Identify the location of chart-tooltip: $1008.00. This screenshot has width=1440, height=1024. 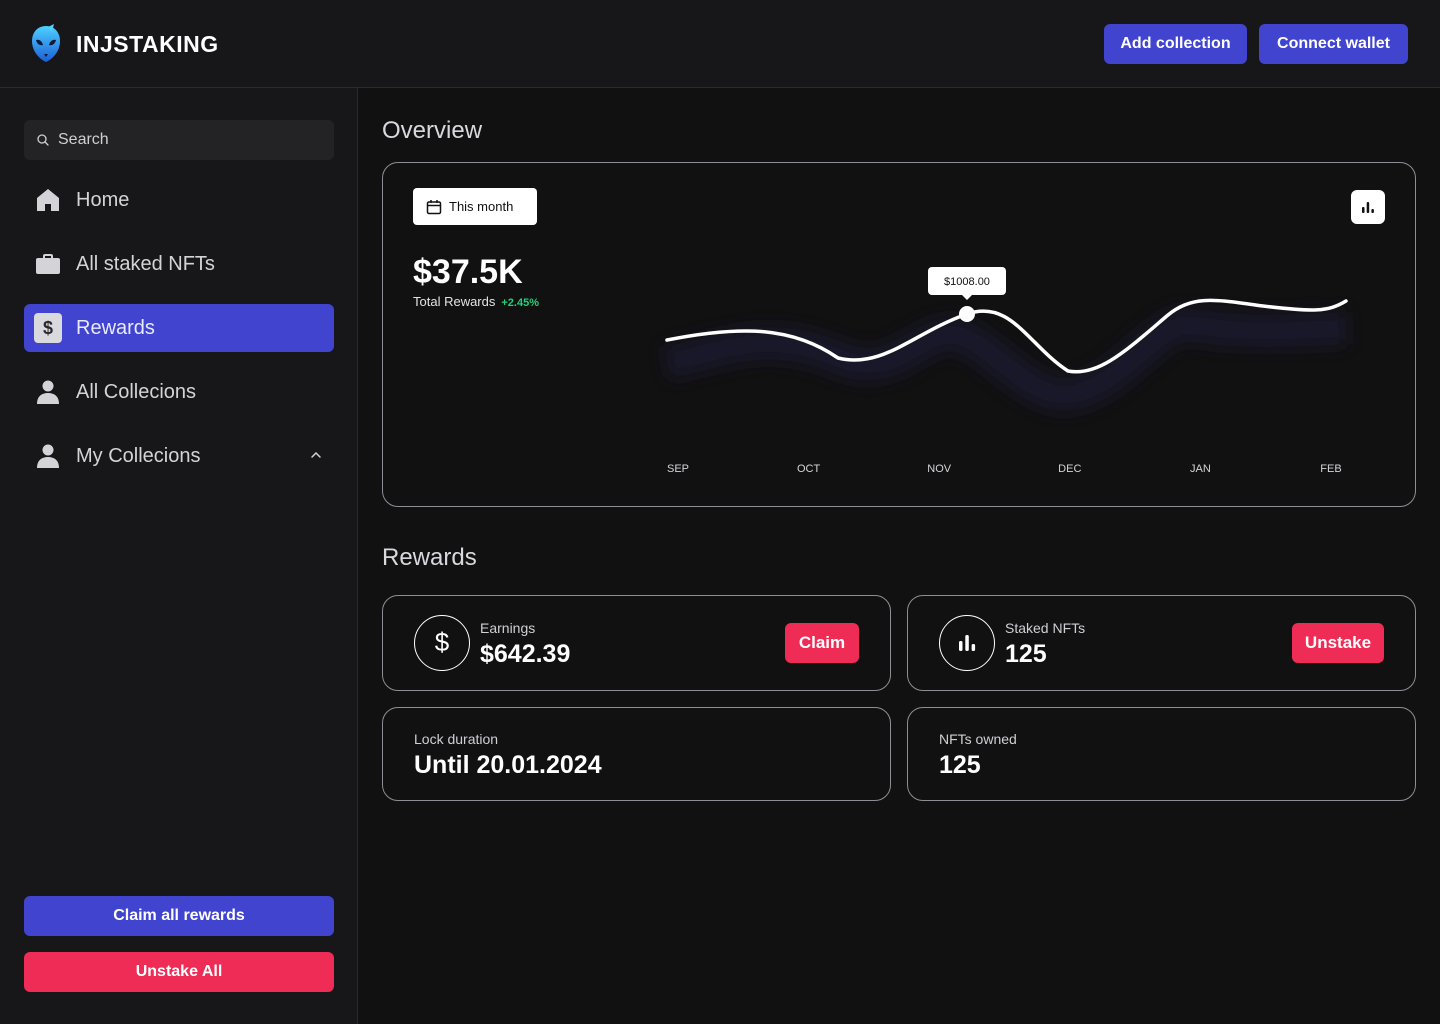
(967, 283).